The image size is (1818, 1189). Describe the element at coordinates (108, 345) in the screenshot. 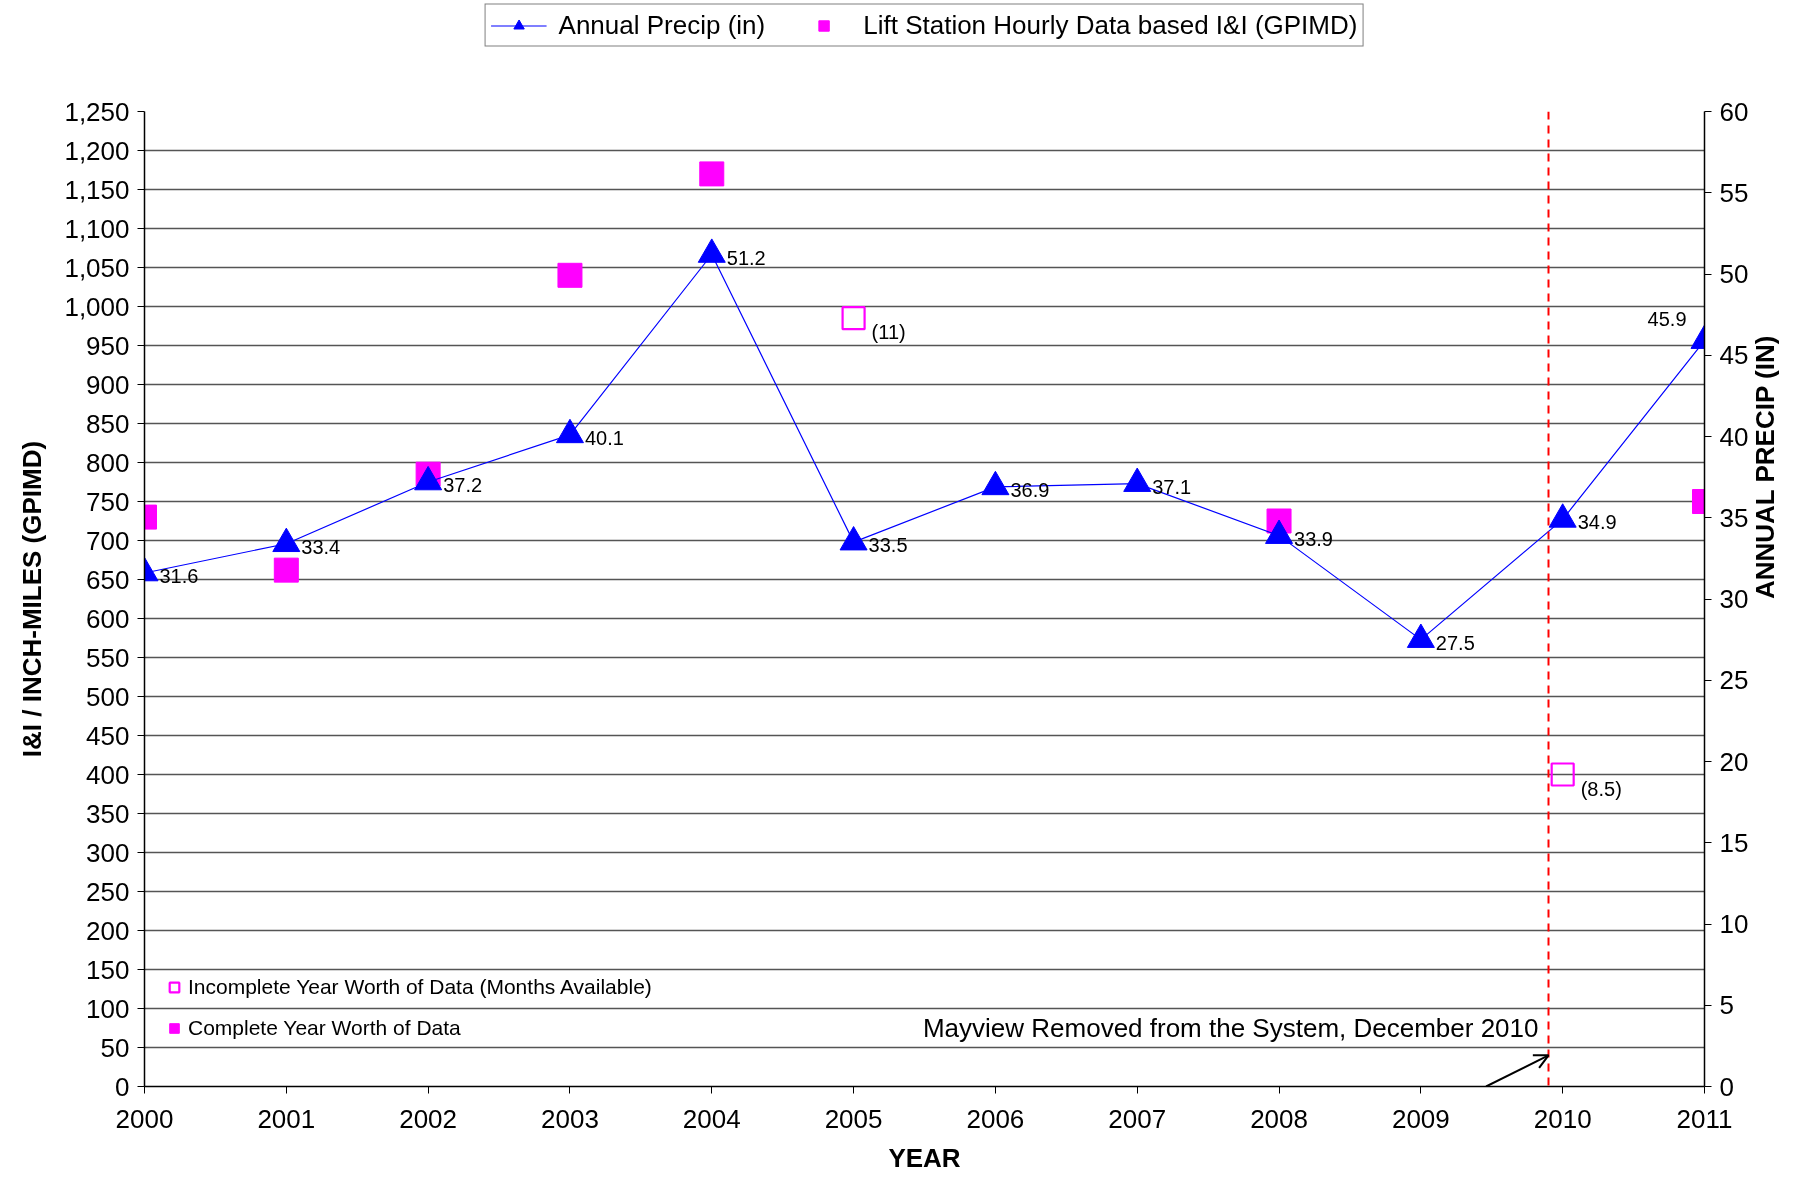

I see `y-tick-label: 950` at that location.